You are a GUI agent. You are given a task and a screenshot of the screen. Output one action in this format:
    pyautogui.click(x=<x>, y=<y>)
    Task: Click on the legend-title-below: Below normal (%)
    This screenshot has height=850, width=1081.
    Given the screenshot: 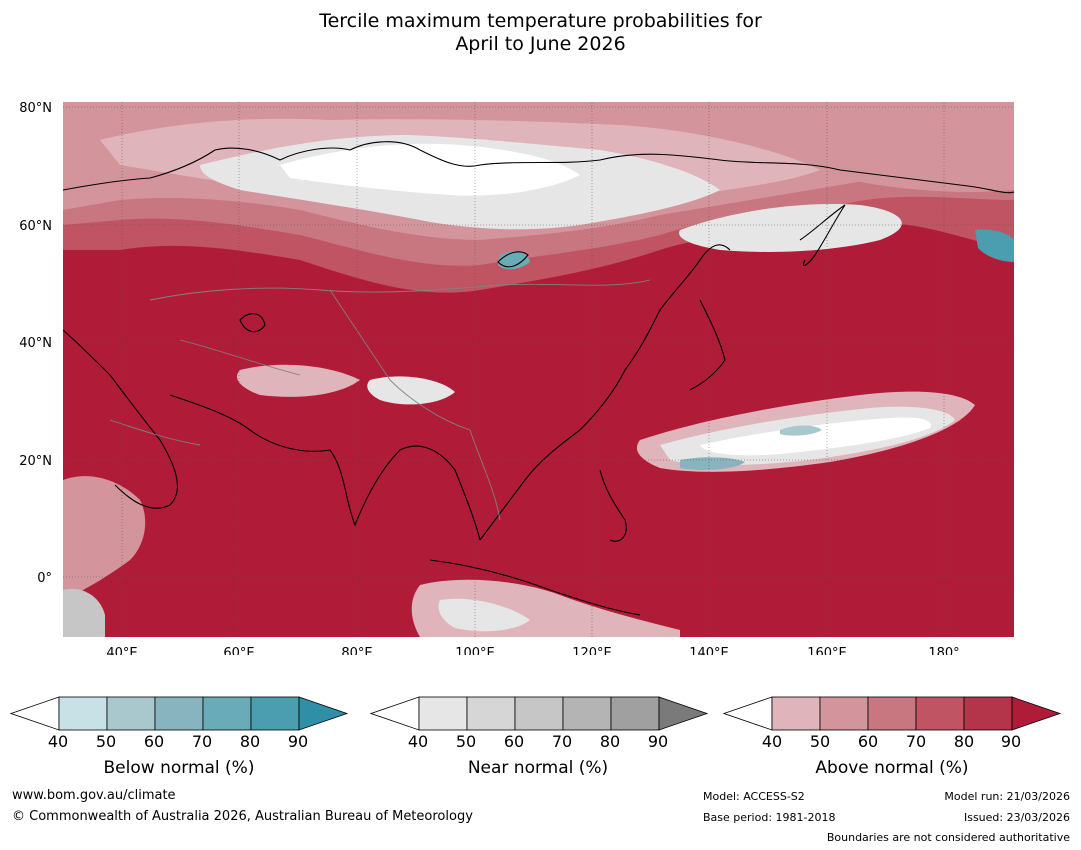 What is the action you would take?
    pyautogui.click(x=179, y=768)
    